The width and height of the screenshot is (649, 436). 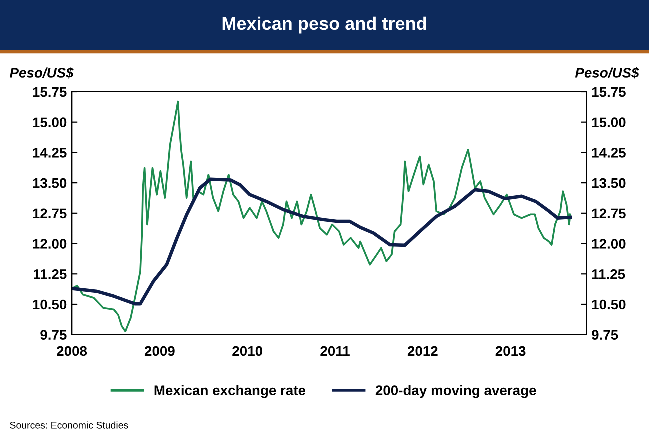 What do you see at coordinates (609, 123) in the screenshot?
I see `y2-tick-label: 15.00` at bounding box center [609, 123].